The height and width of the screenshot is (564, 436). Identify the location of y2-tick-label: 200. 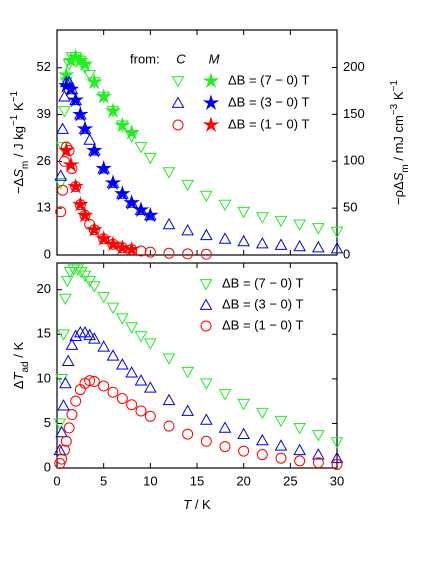
(354, 66).